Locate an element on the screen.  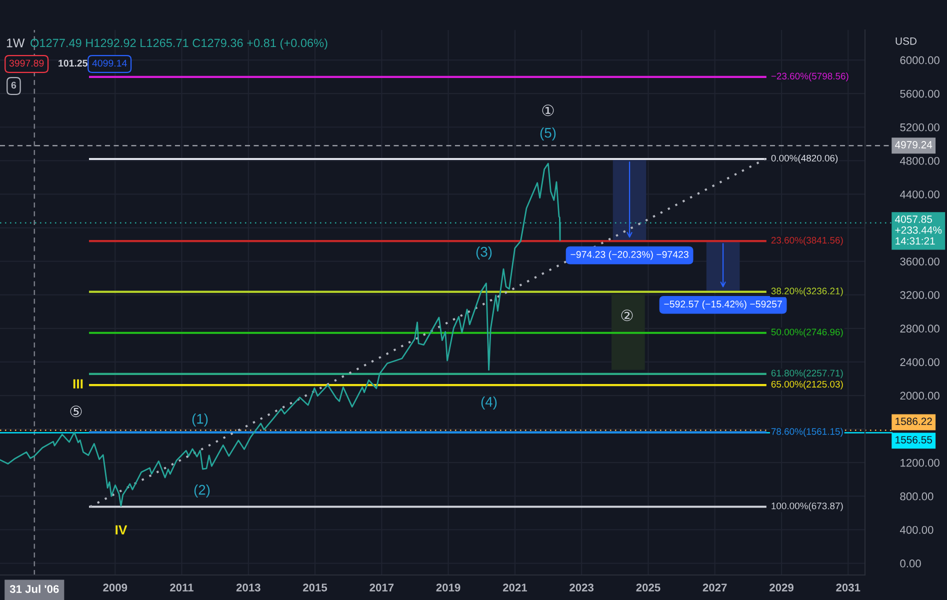
x-tick-label: 2031 is located at coordinates (848, 588).